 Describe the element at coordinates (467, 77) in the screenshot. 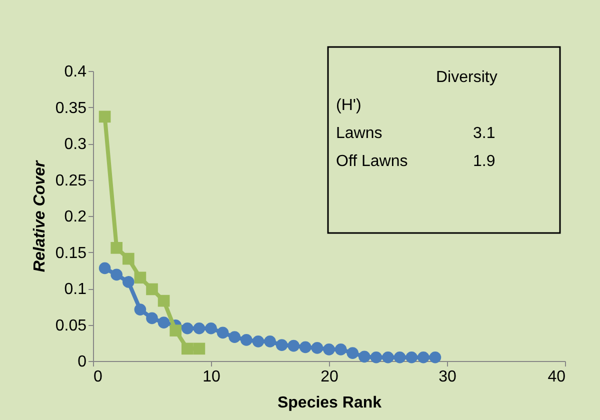

I see `annotation: Diversity` at that location.